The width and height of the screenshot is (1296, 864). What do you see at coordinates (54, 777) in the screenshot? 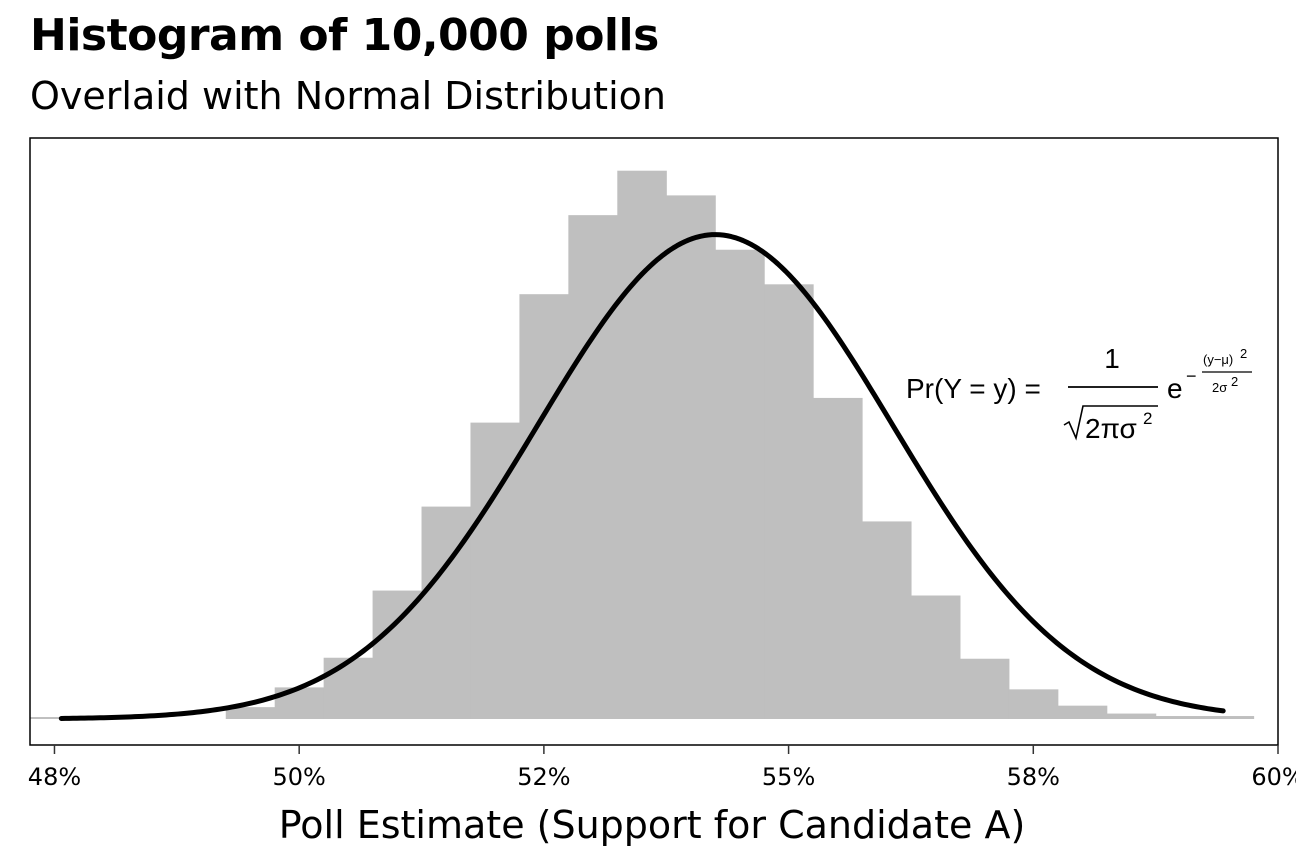
I see `x-tick-label: 48%` at bounding box center [54, 777].